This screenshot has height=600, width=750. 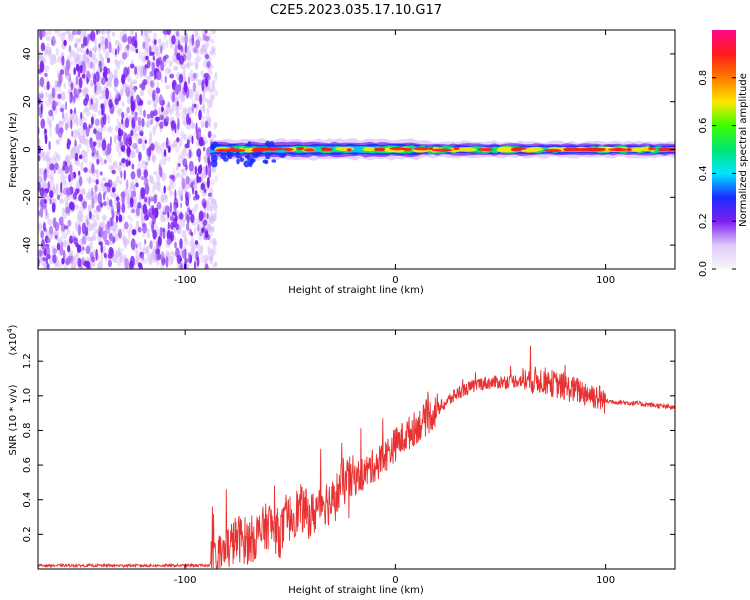 I want to click on y-tick-label: 1.0, so click(x=27, y=396).